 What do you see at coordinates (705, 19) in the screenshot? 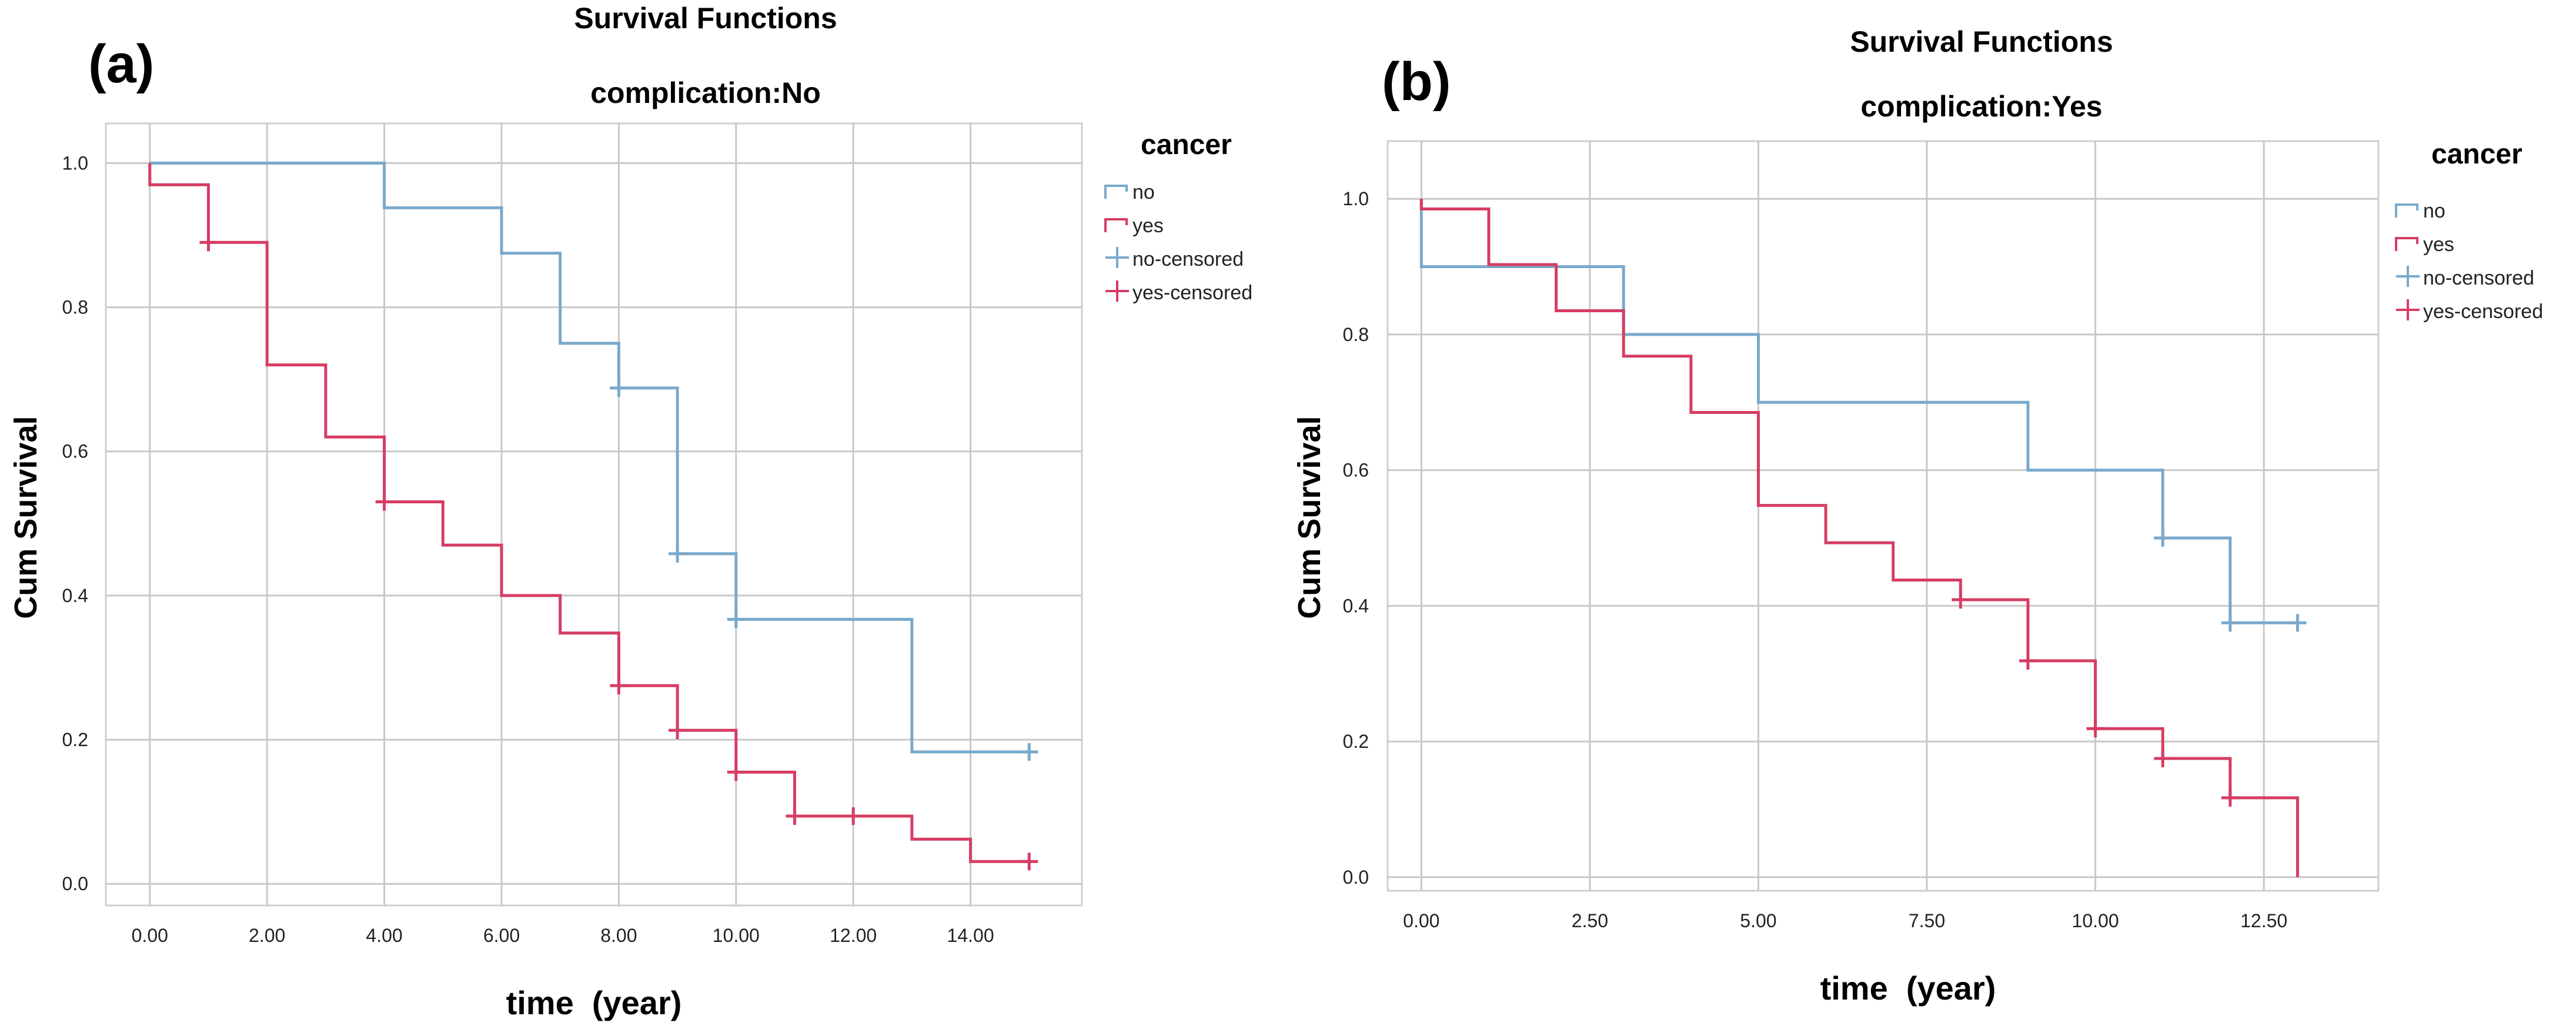
I see `panel-a-title: Survival Functions` at bounding box center [705, 19].